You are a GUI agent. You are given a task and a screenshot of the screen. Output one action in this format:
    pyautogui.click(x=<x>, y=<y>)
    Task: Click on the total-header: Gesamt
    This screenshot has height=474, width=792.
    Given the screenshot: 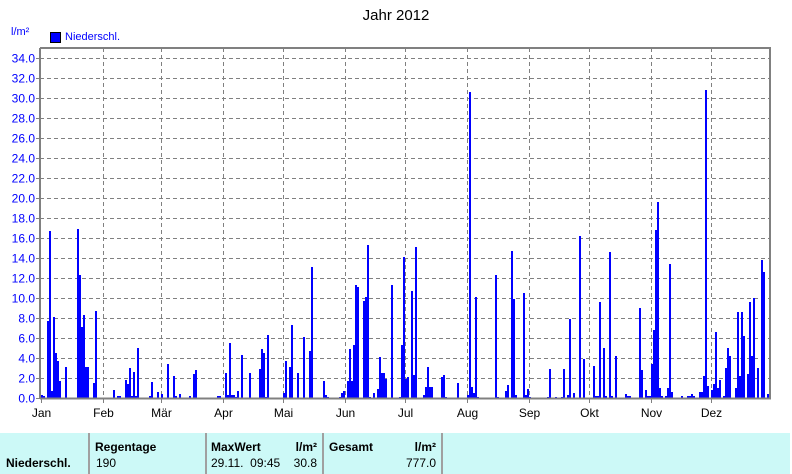 What is the action you would take?
    pyautogui.click(x=351, y=447)
    